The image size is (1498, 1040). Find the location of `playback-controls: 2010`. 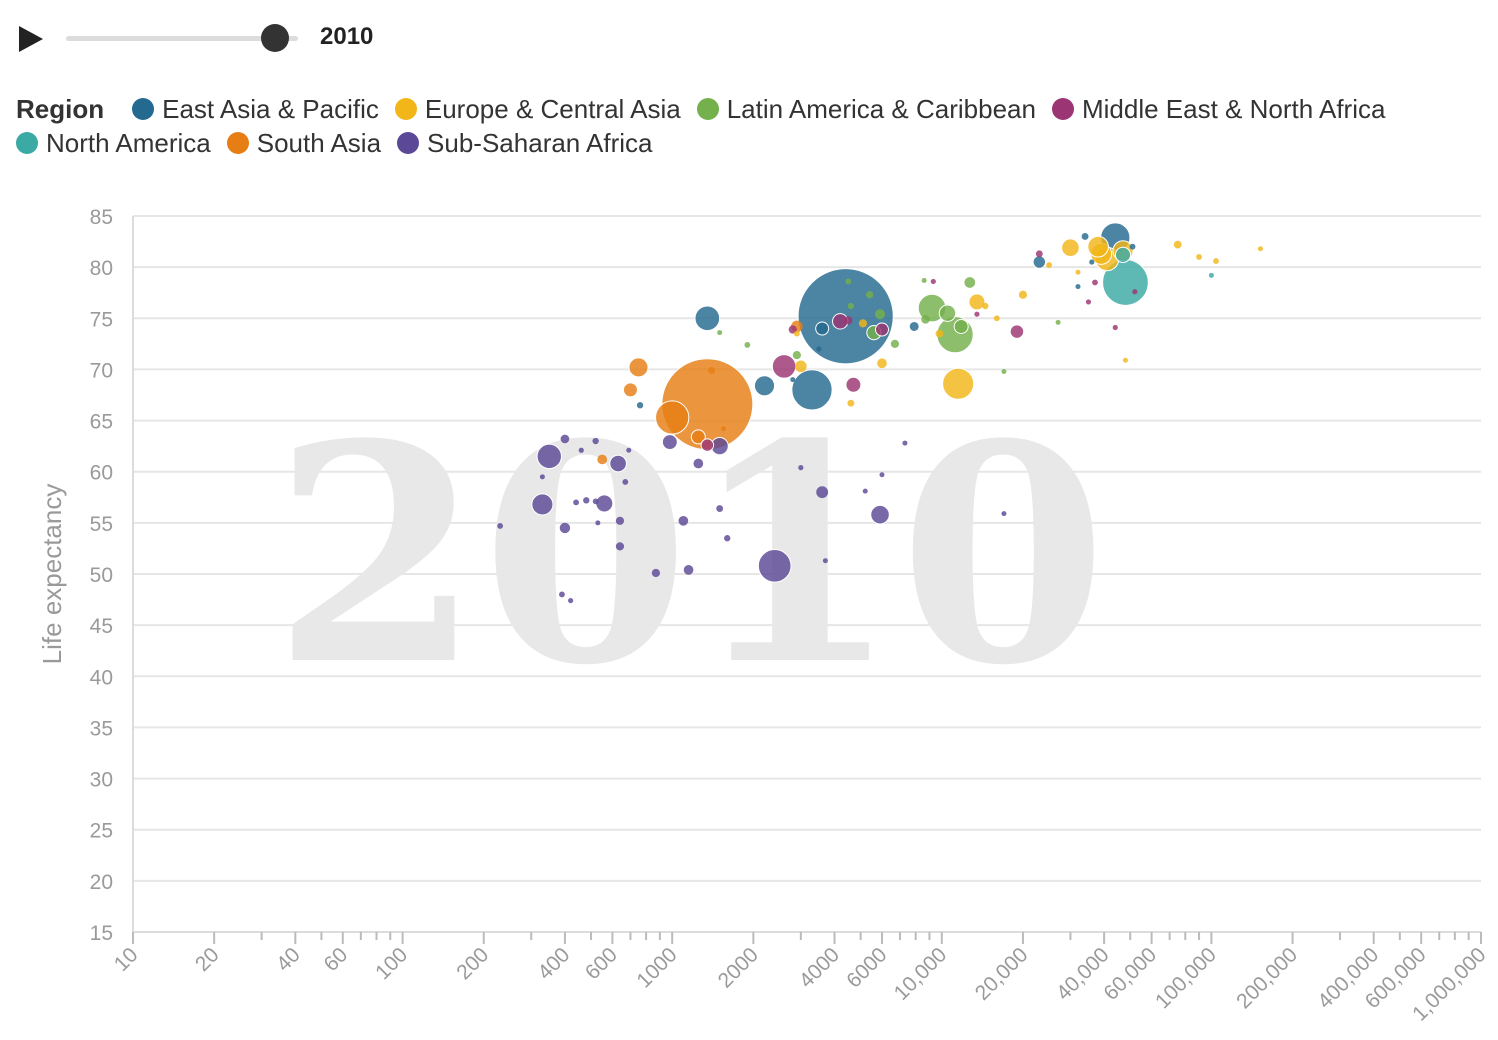

playback-controls: 2010 is located at coordinates (226, 38).